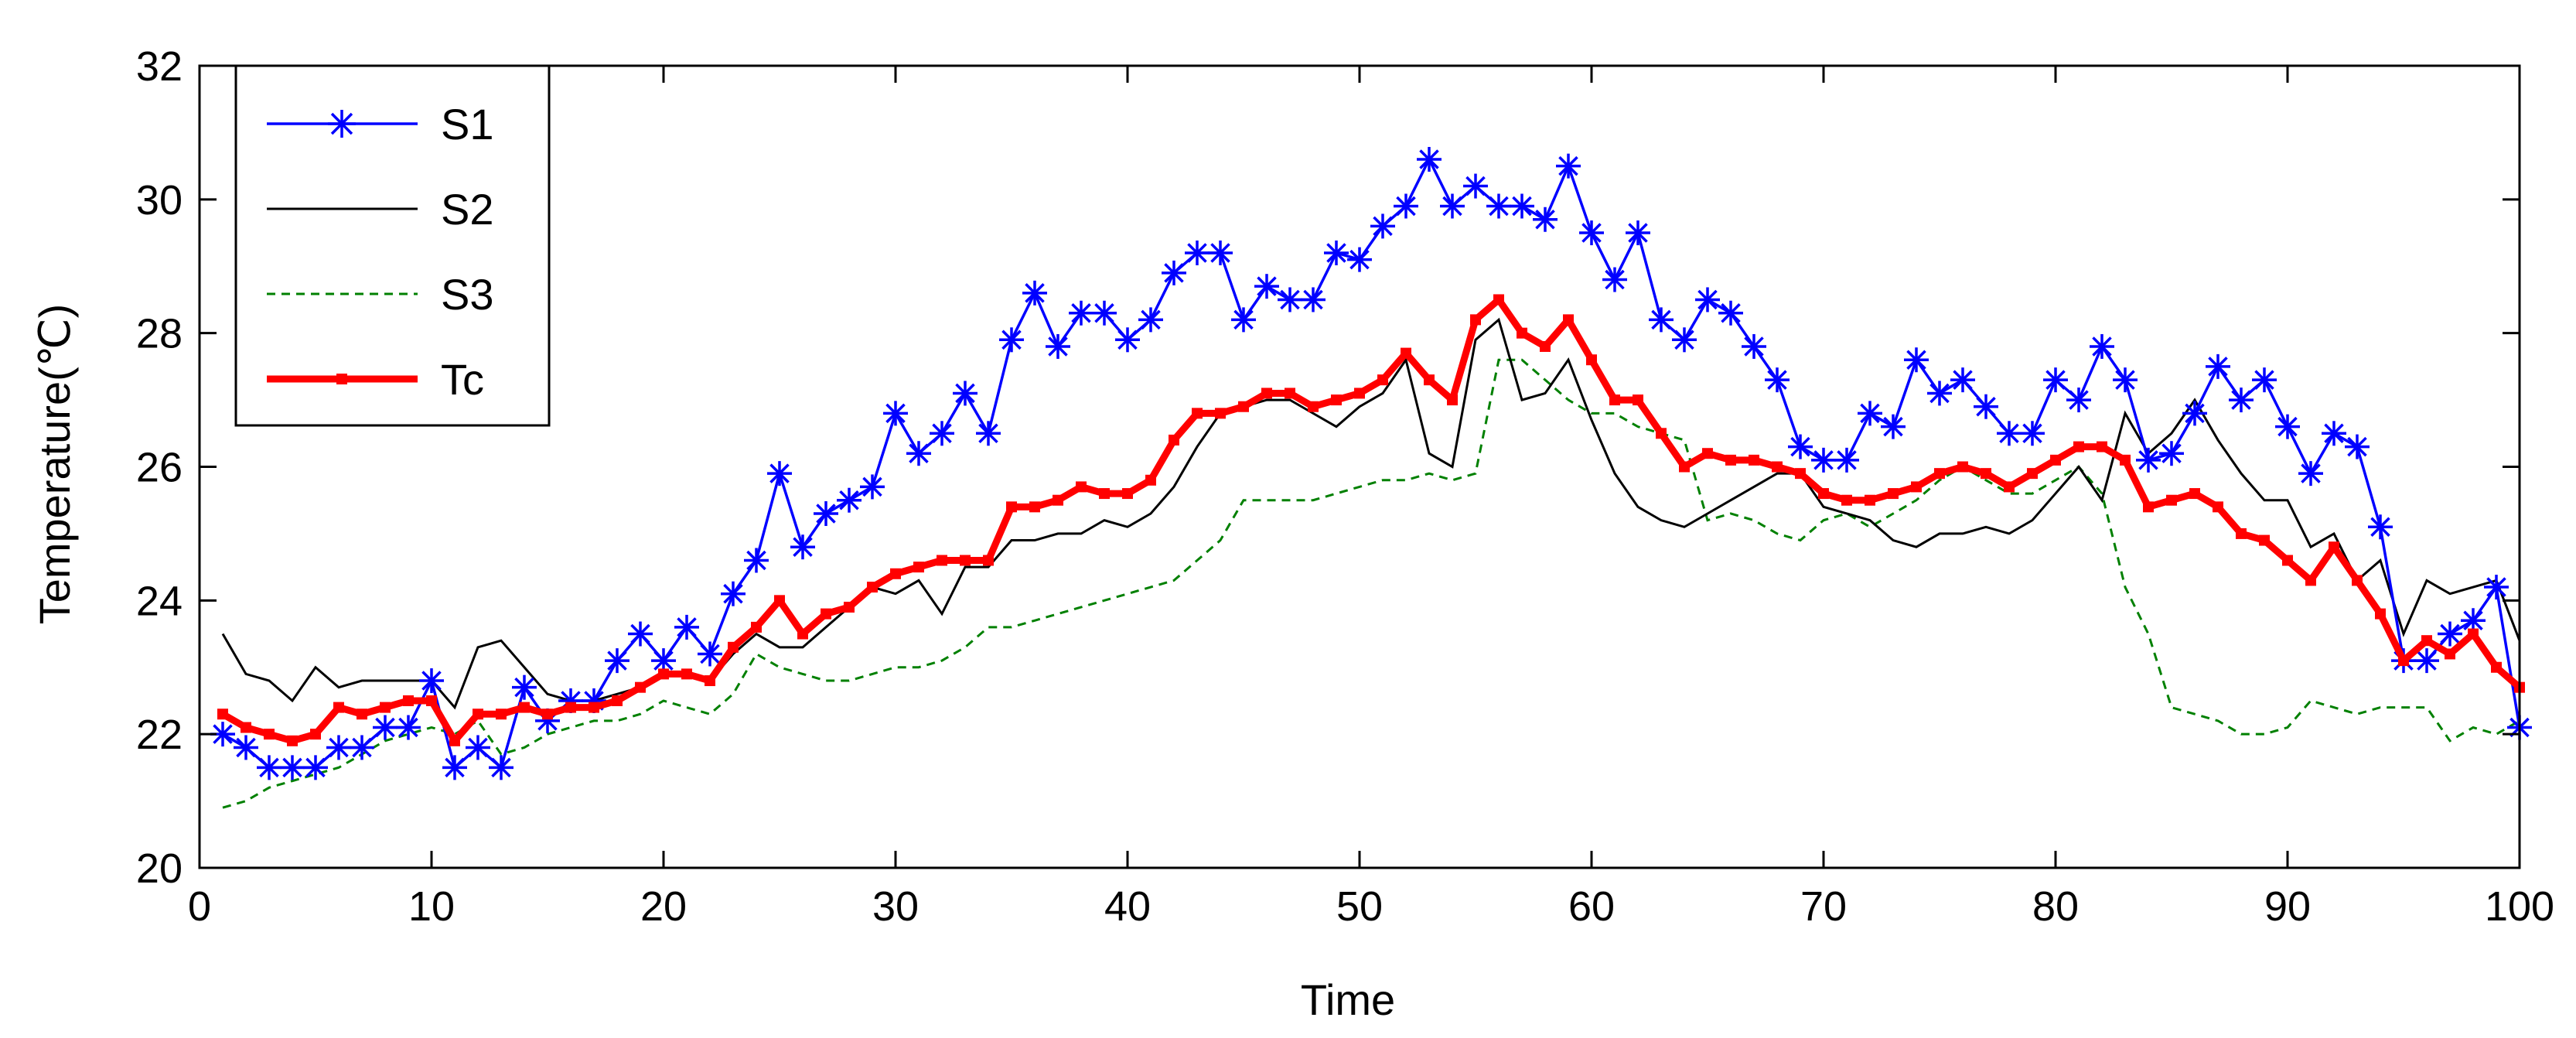 This screenshot has height=1038, width=2576. I want to click on x-tick-label: 20, so click(664, 907).